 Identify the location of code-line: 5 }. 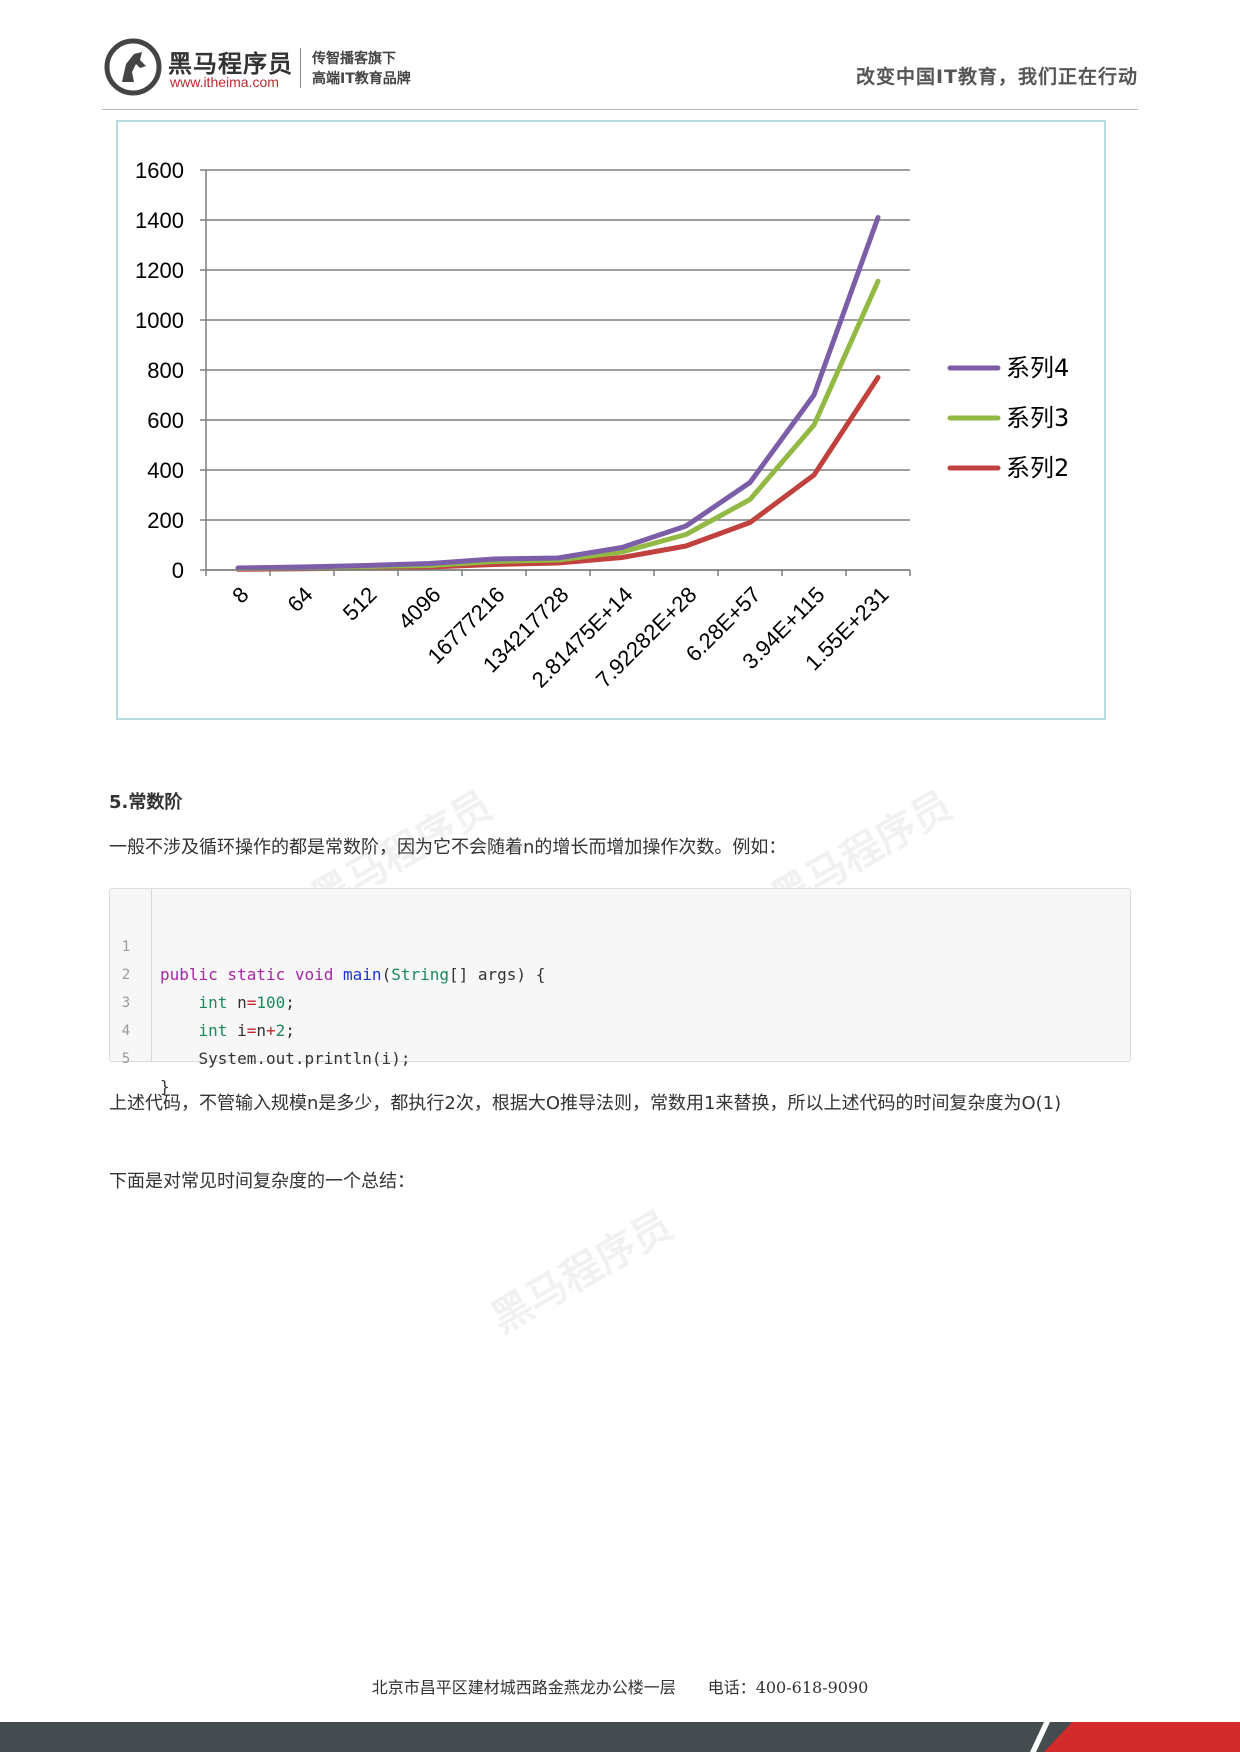
(620, 1056).